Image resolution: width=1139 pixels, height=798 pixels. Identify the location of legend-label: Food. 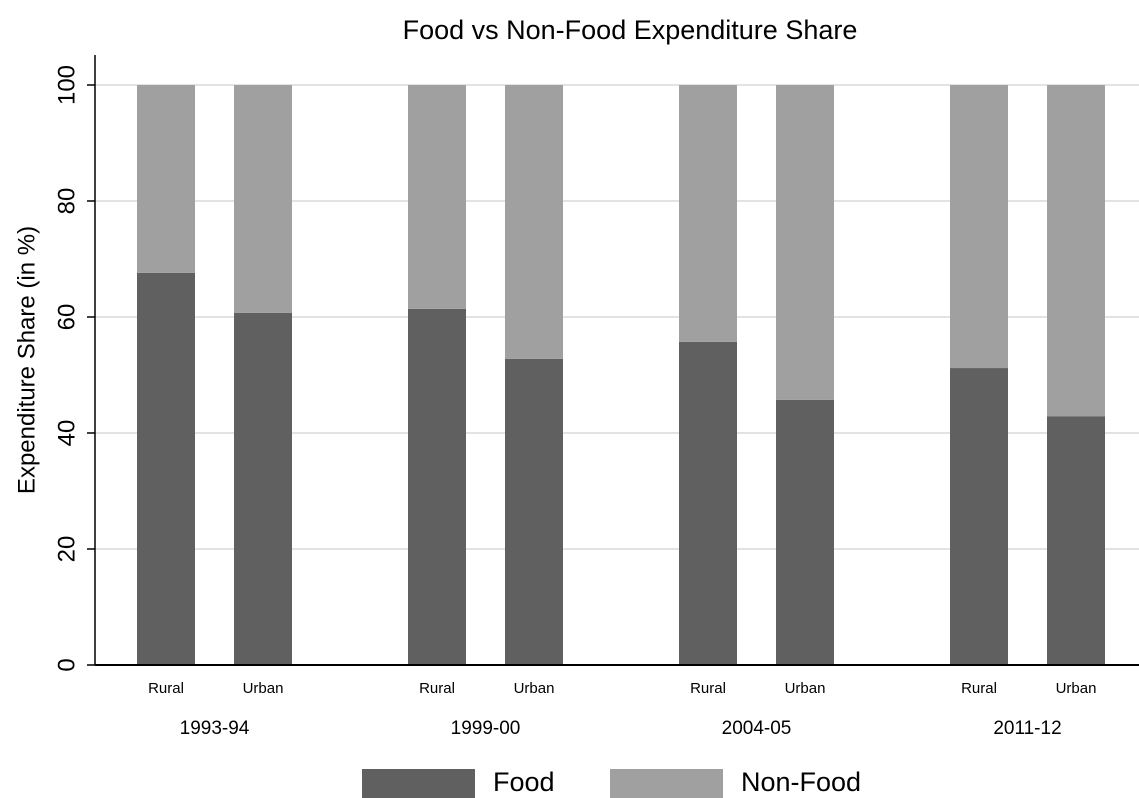
(524, 782).